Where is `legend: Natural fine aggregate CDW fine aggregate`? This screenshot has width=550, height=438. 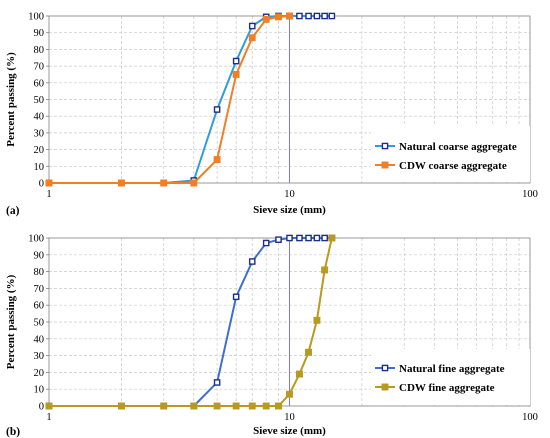
legend: Natural fine aggregate CDW fine aggregate is located at coordinates (450, 377).